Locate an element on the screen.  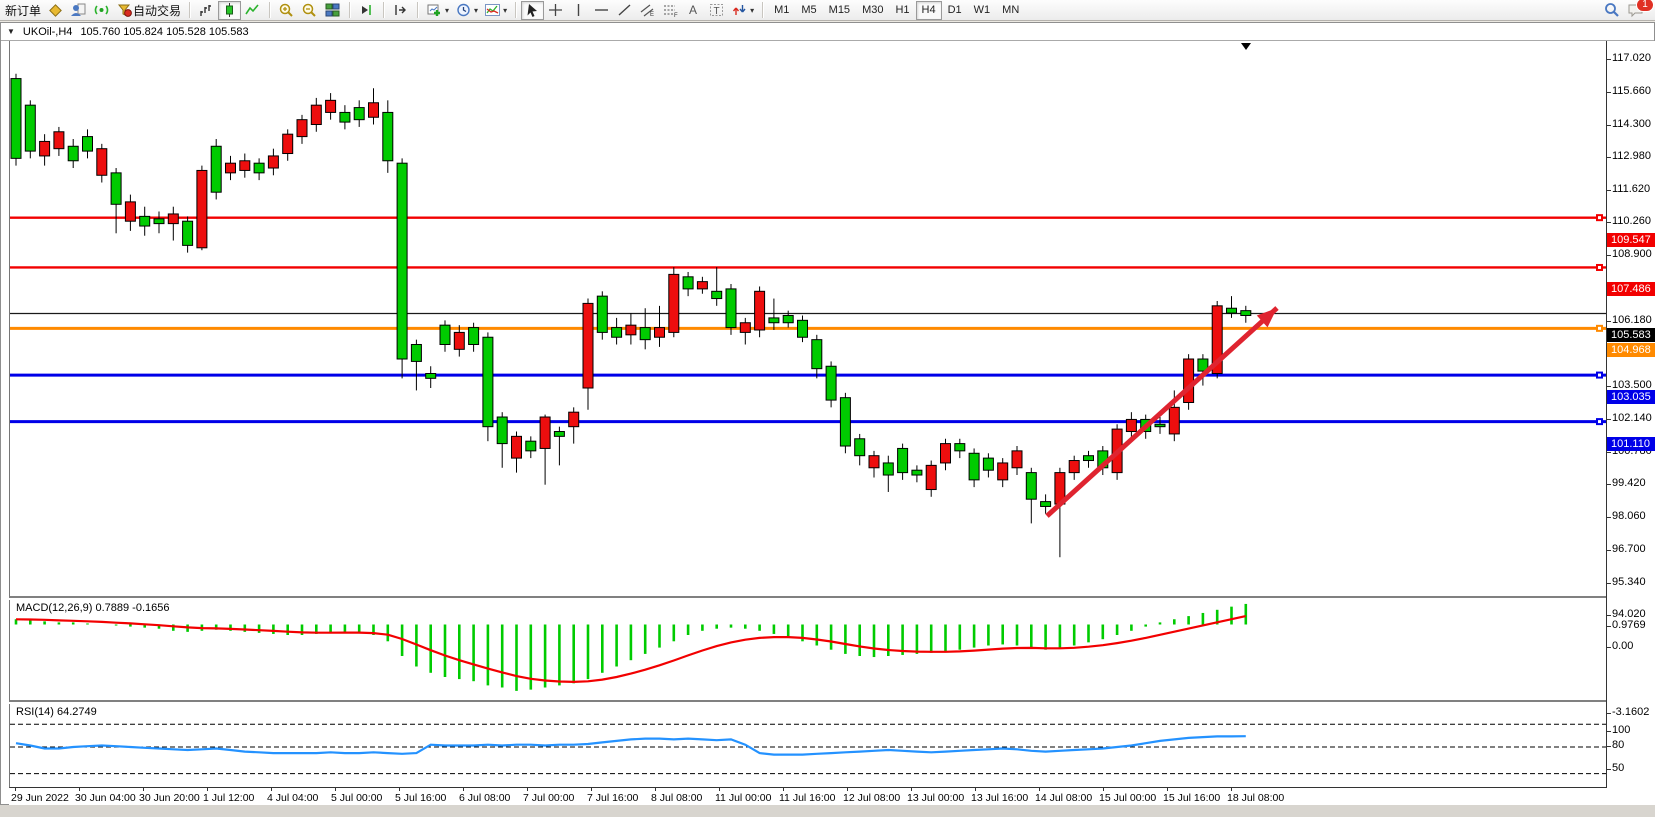
periods-icon: ▾ is located at coordinates (466, 10).